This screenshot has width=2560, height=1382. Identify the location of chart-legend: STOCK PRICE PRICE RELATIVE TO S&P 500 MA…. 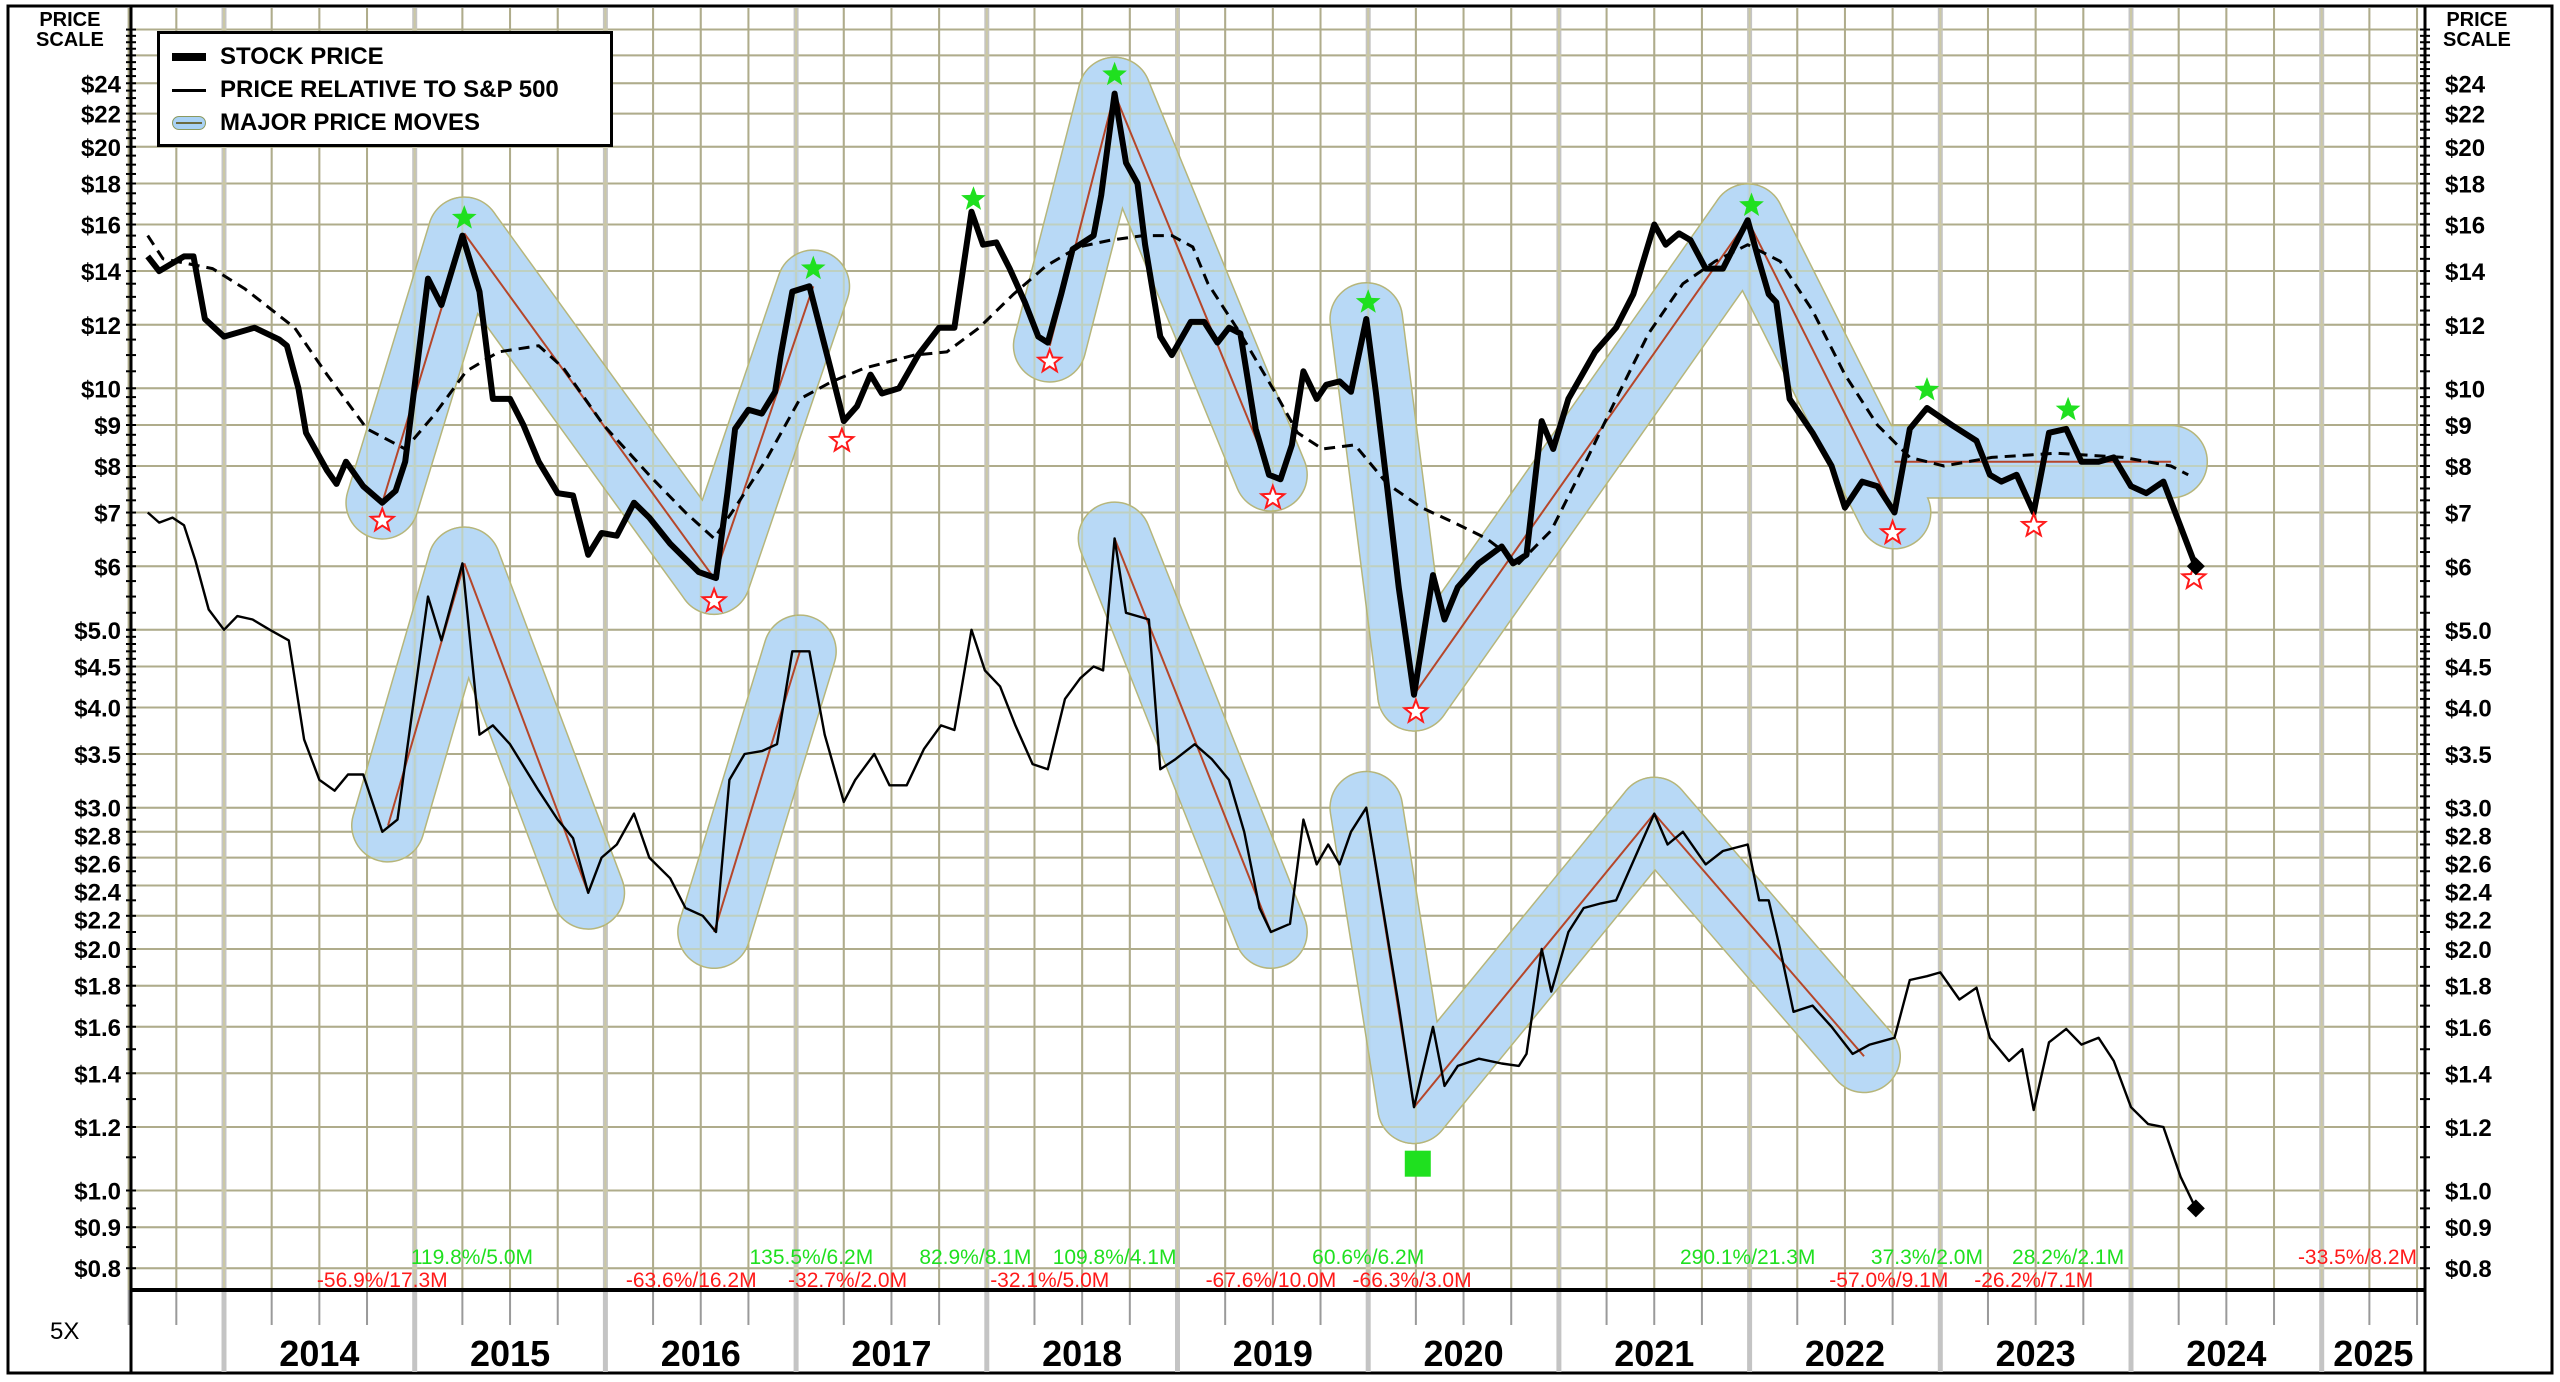
(385, 89).